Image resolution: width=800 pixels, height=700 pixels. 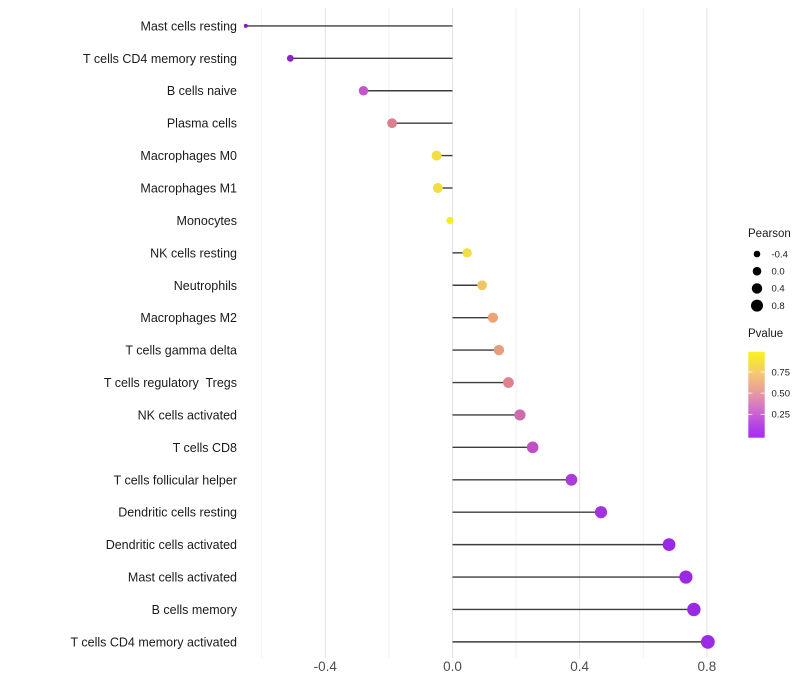 I want to click on y-axis-label: NK cells resting, so click(x=193, y=253).